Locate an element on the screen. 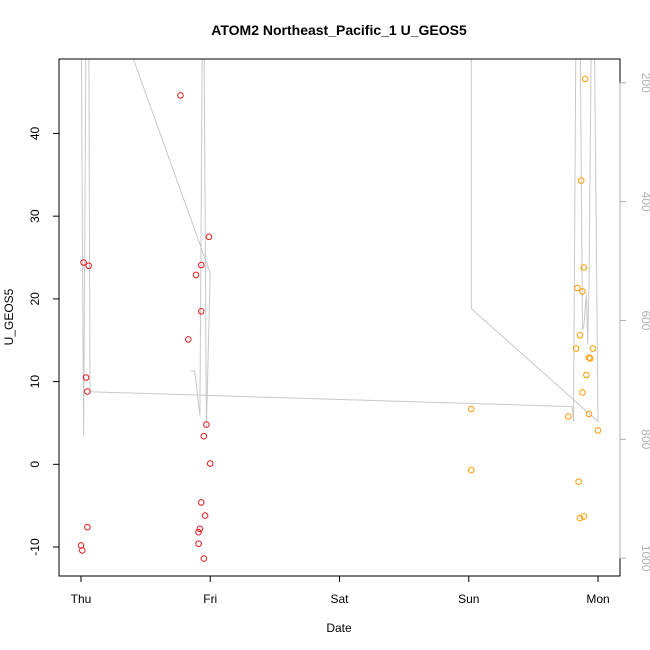 The image size is (650, 650). y2-tick-label: 400 is located at coordinates (644, 202).